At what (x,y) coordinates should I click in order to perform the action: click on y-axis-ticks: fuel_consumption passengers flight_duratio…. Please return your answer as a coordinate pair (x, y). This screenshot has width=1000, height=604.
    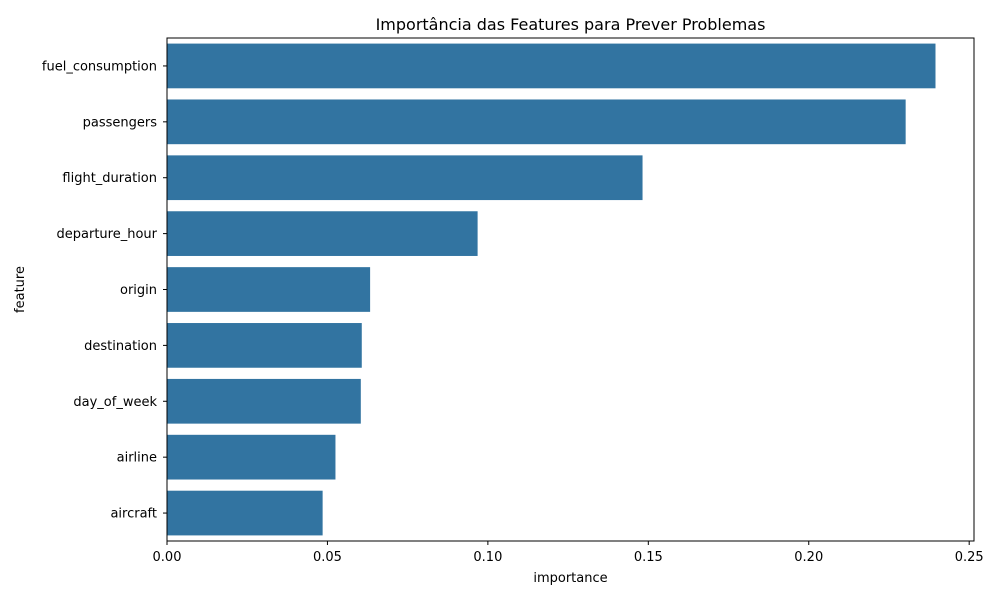
    Looking at the image, I should click on (104, 290).